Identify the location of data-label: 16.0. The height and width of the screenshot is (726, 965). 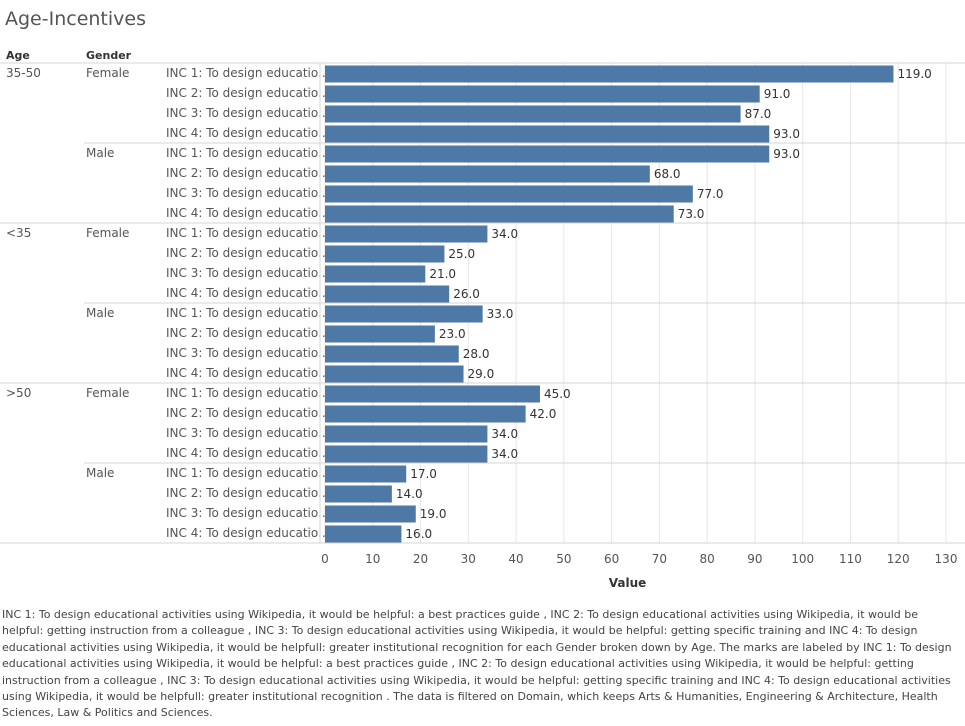
(418, 534).